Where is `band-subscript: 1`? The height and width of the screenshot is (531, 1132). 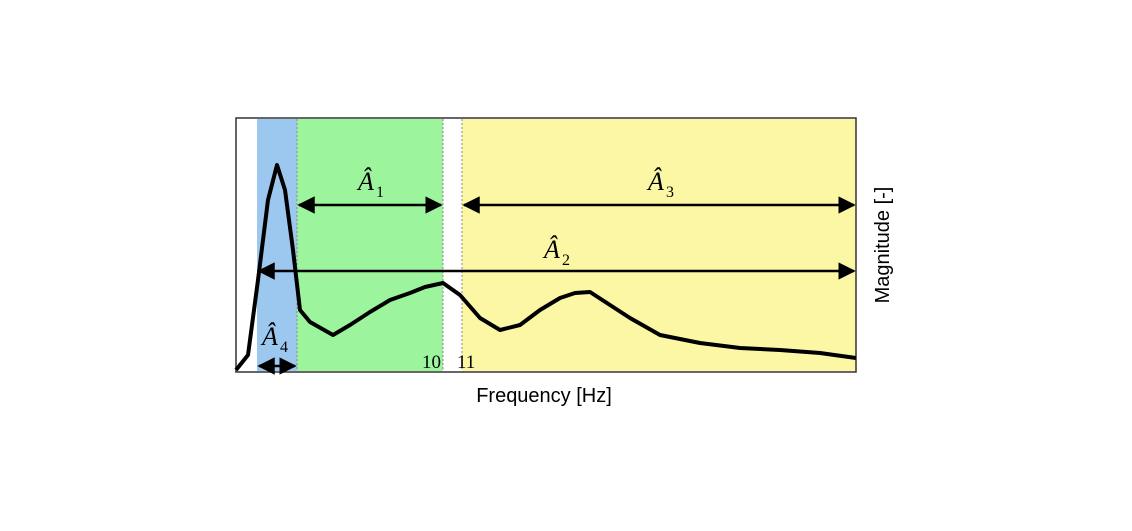
band-subscript: 1 is located at coordinates (380, 192).